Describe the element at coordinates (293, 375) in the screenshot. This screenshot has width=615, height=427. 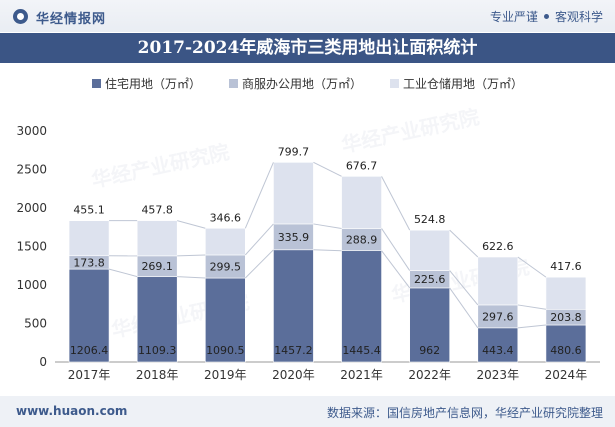
I see `x-tick-label: 2020年` at that location.